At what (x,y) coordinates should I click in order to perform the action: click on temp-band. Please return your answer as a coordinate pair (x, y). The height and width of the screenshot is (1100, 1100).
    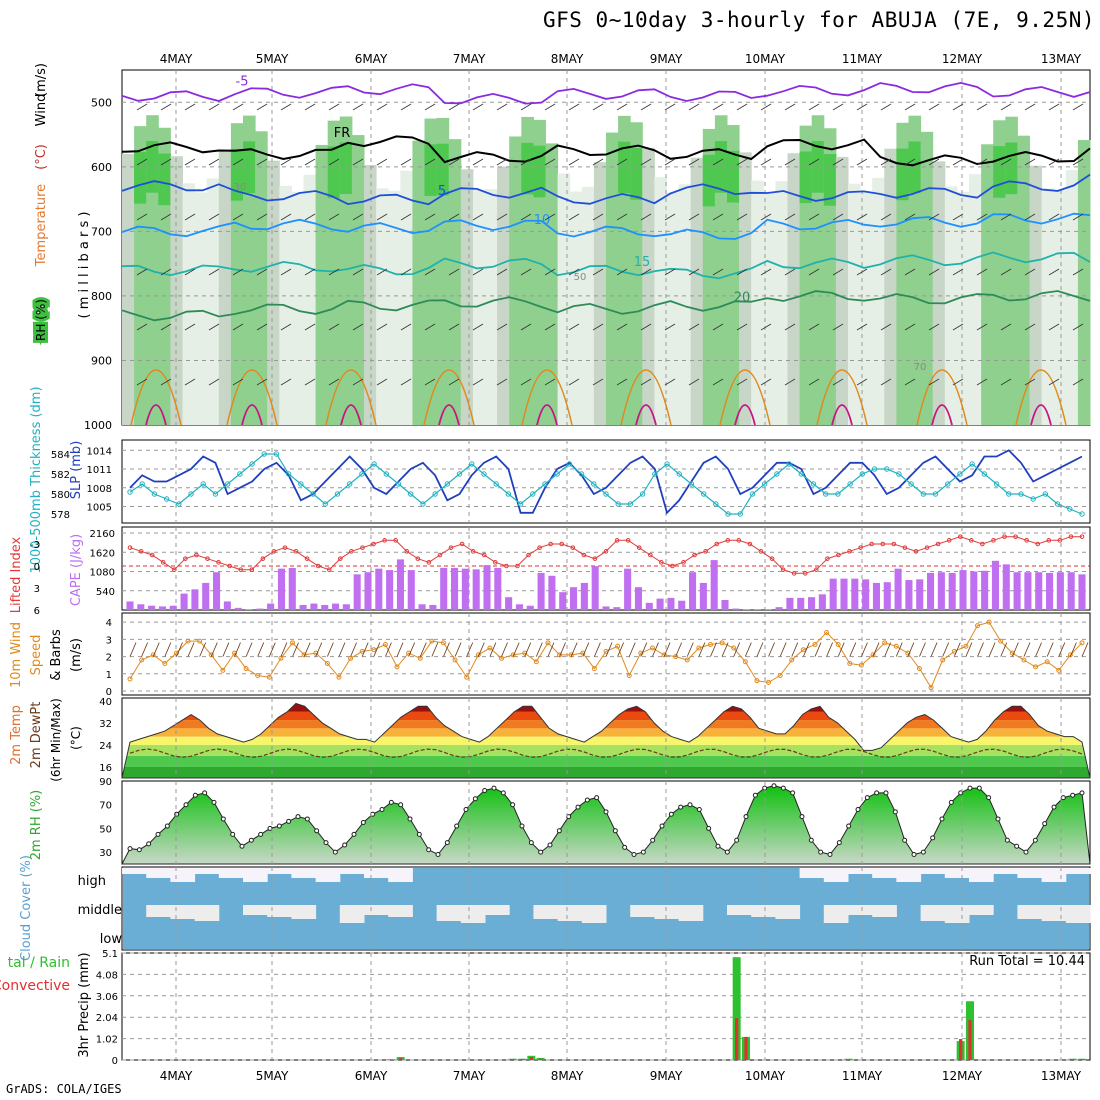
    Looking at the image, I should click on (606, 716).